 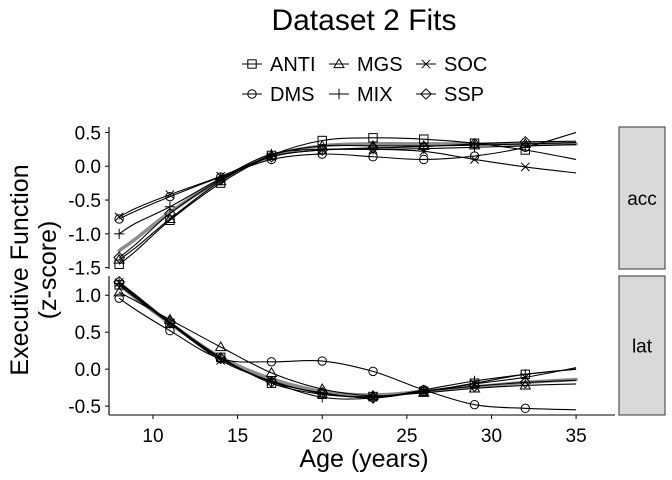 I want to click on legend: ANTI MGS SOC DMS MIX SSP, so click(x=364, y=80).